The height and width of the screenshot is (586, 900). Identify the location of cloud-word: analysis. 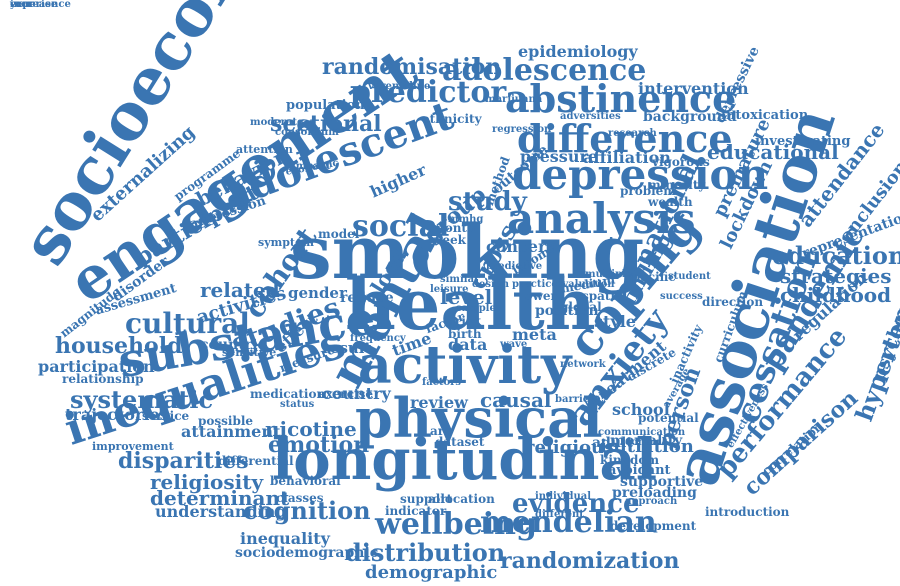
(601, 218).